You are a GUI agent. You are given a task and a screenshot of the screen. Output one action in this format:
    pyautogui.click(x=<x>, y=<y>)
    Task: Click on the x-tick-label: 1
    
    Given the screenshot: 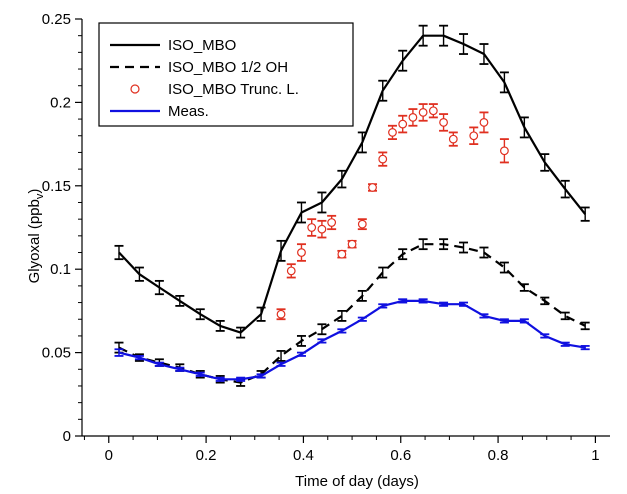 What is the action you would take?
    pyautogui.click(x=595, y=455)
    